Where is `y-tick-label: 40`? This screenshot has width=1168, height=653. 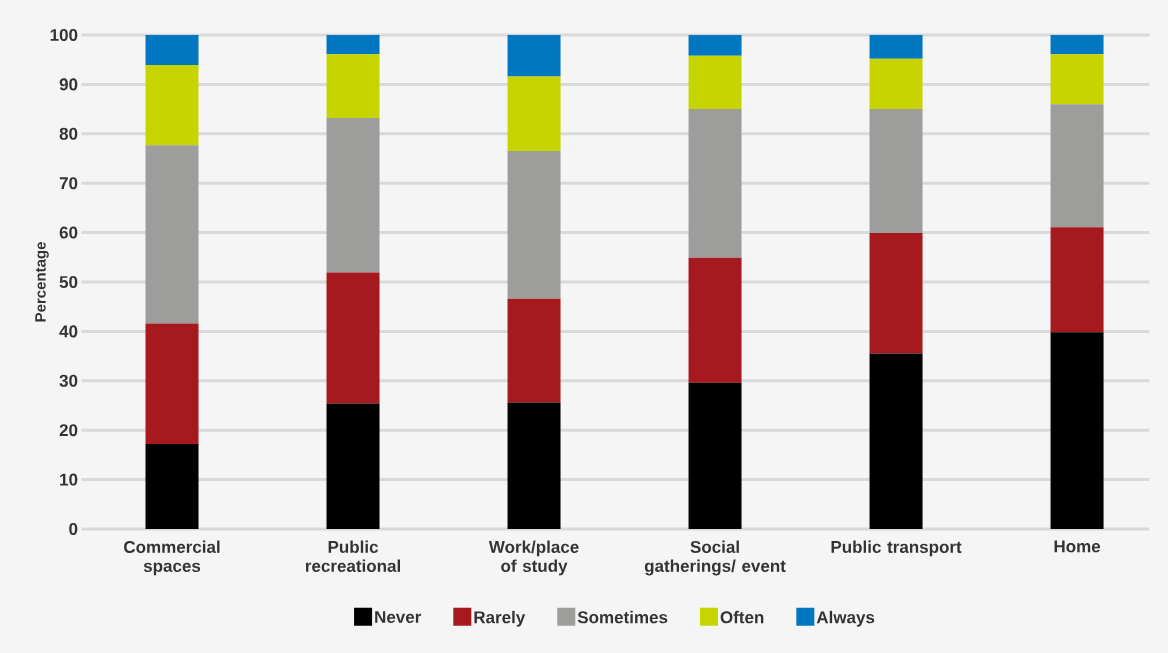
y-tick-label: 40 is located at coordinates (68, 331).